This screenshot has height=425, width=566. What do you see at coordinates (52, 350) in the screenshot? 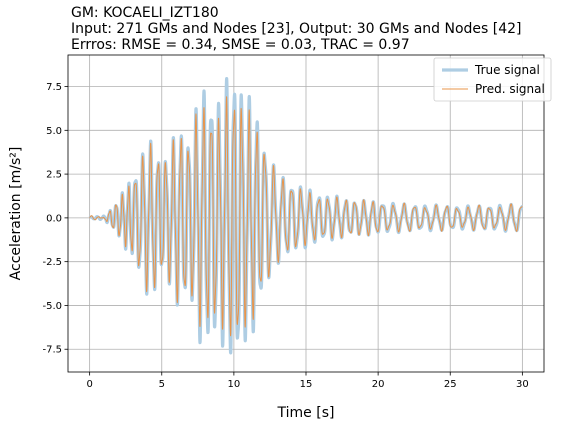
I see `y-tick-label: -7.5` at bounding box center [52, 350].